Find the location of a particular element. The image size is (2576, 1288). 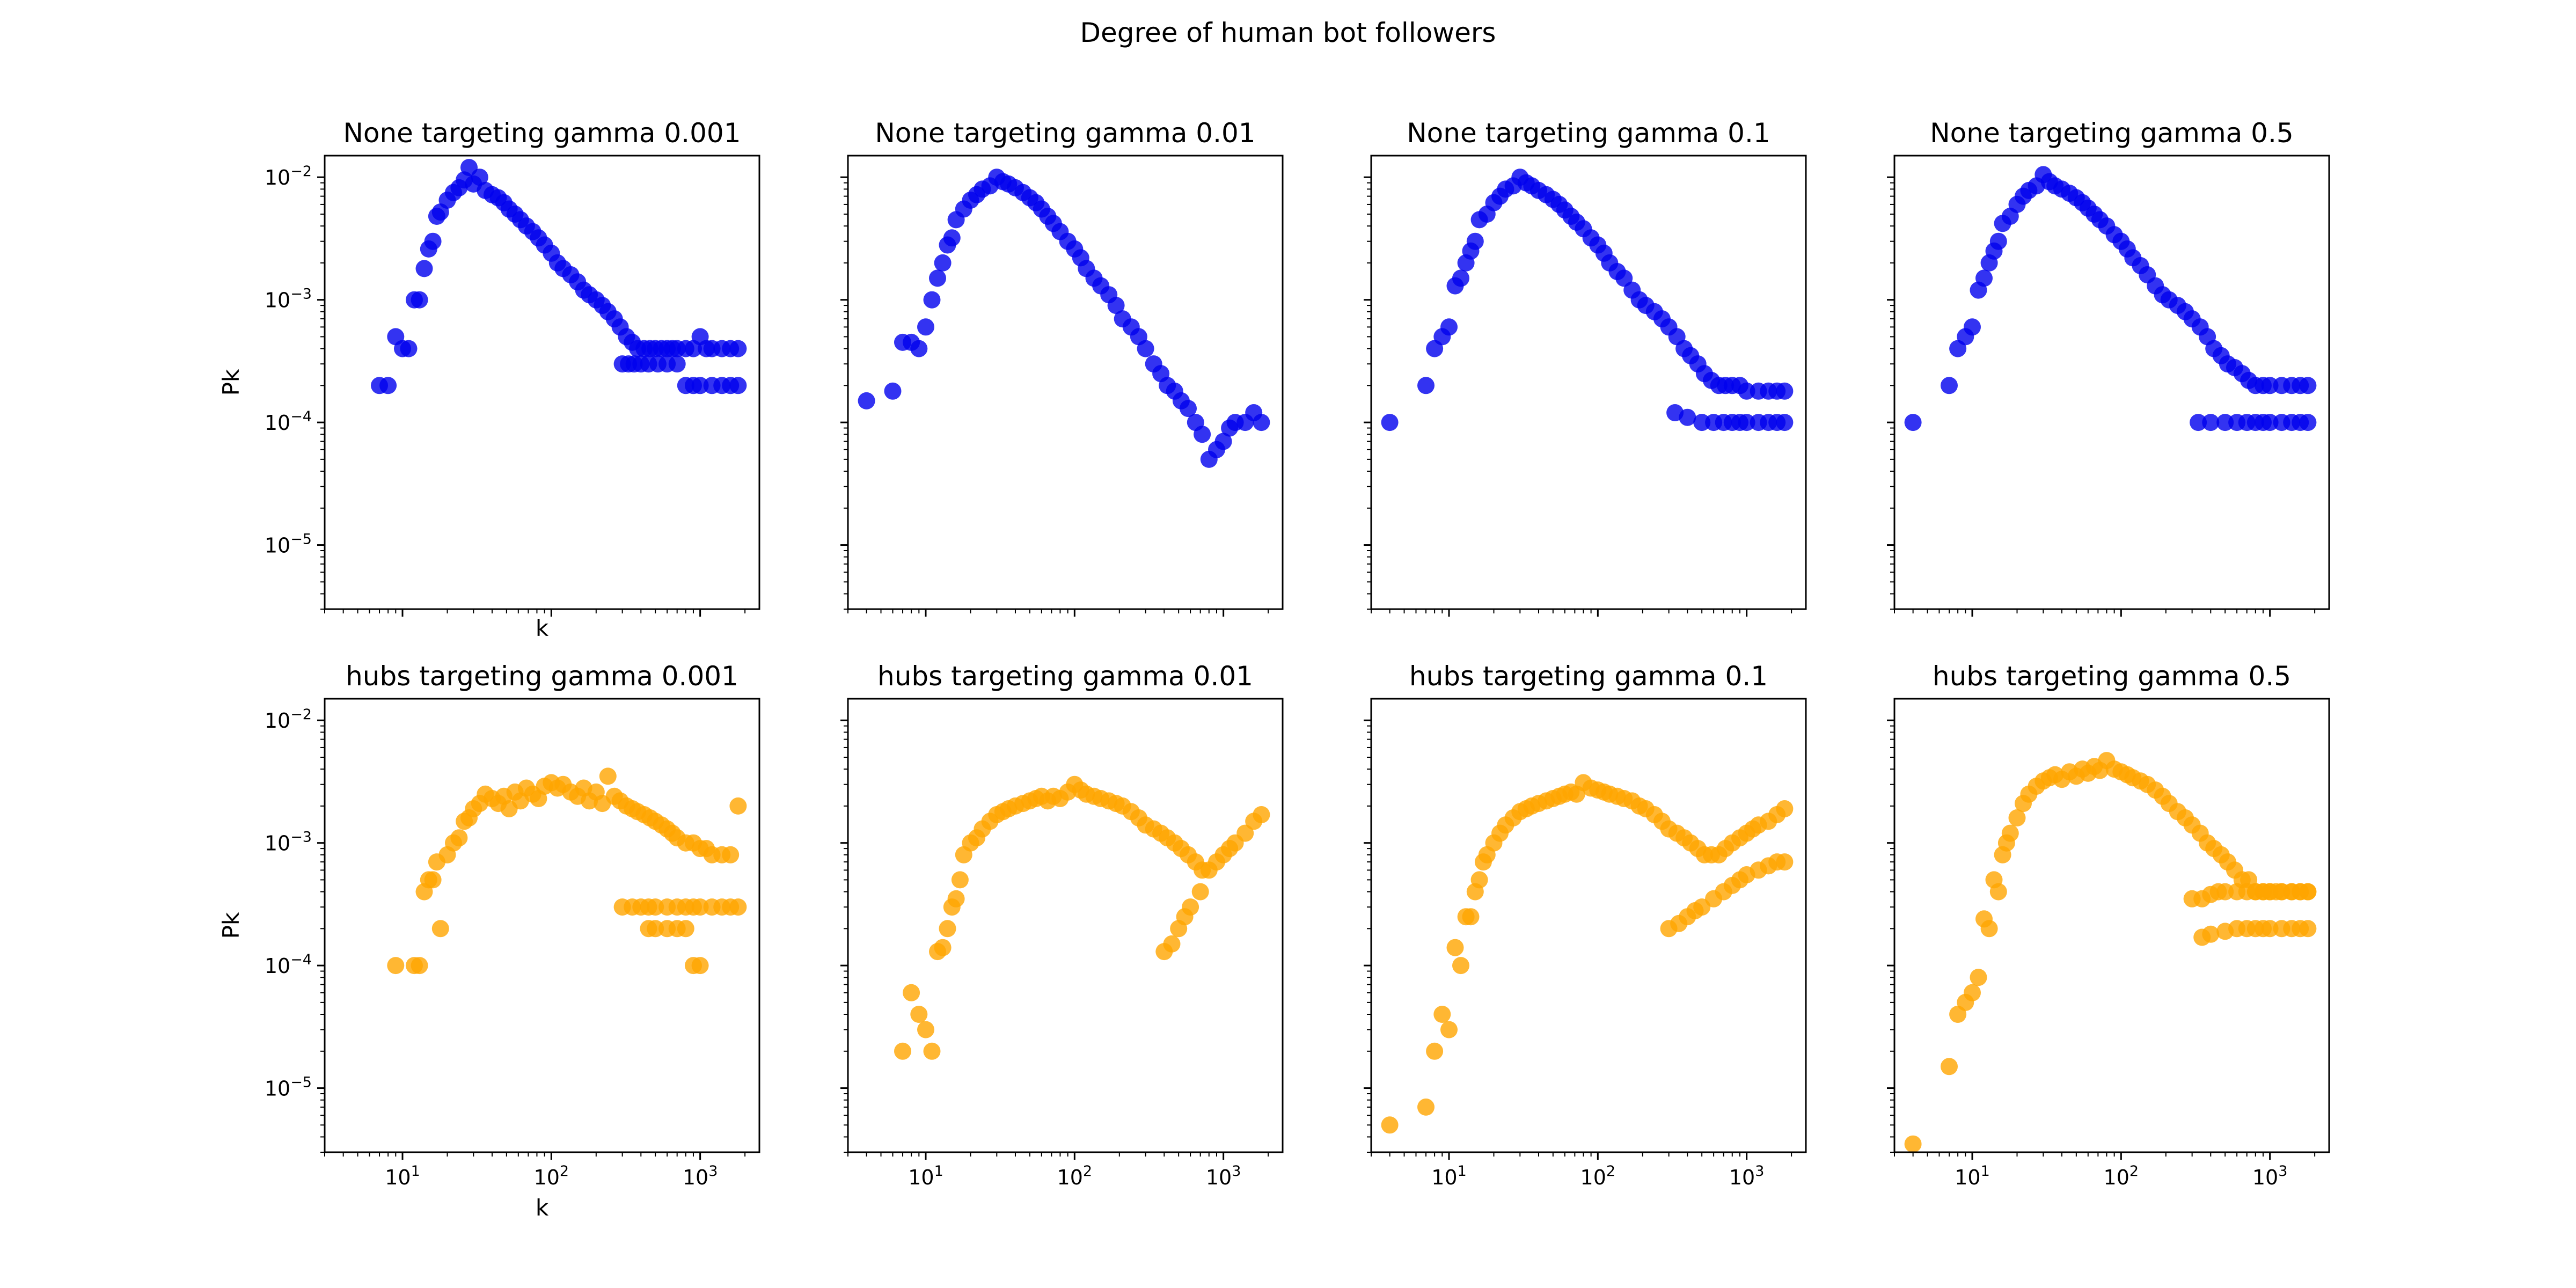

subplot-8: hubs targeting gamma 0.5 101 102 103 is located at coordinates (2108, 925).